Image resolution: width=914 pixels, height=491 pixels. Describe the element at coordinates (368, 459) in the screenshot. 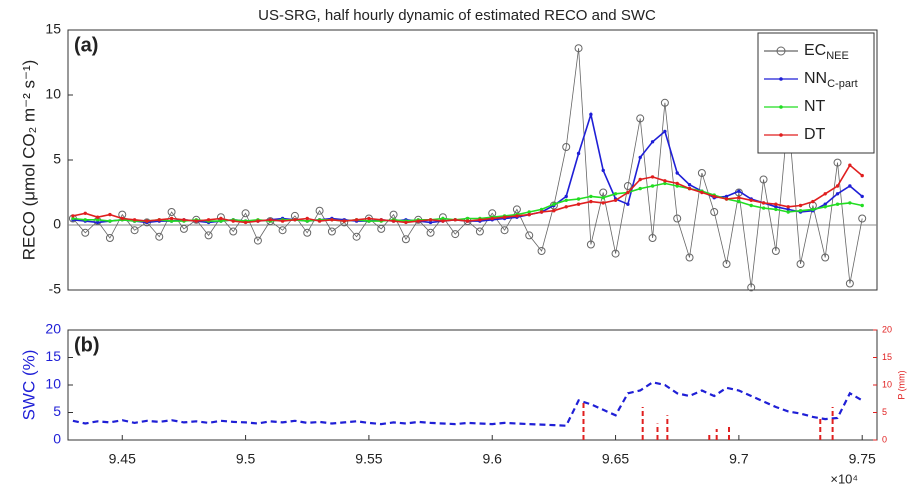

I see `x-tick-label: 9.55` at that location.